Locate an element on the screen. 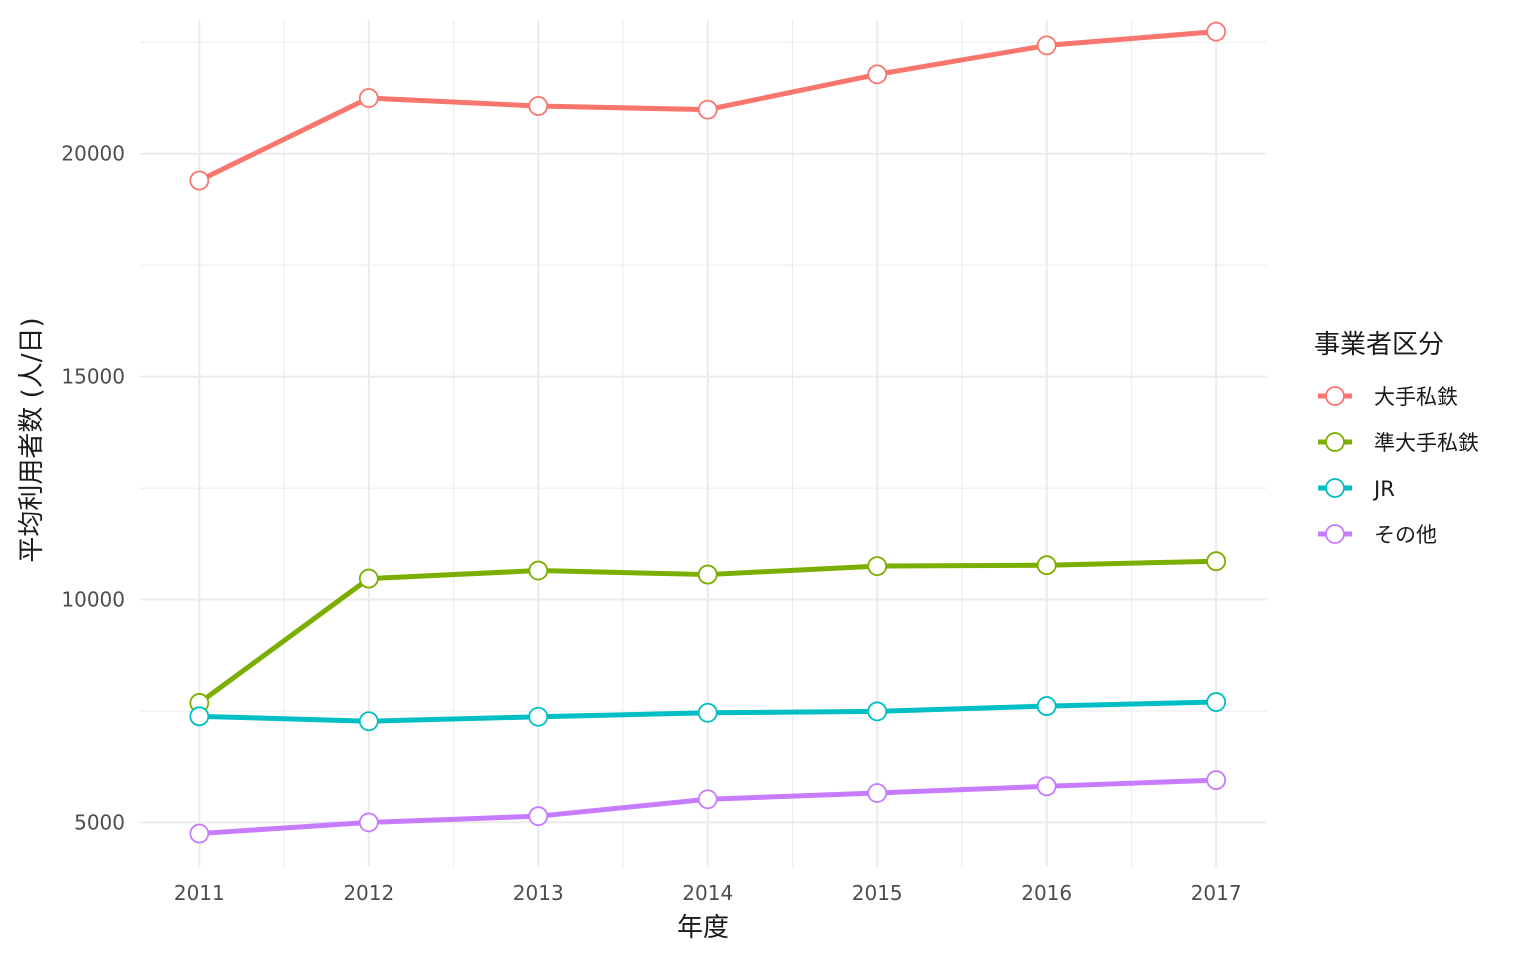  y-tick-label: 10000 is located at coordinates (93, 600).